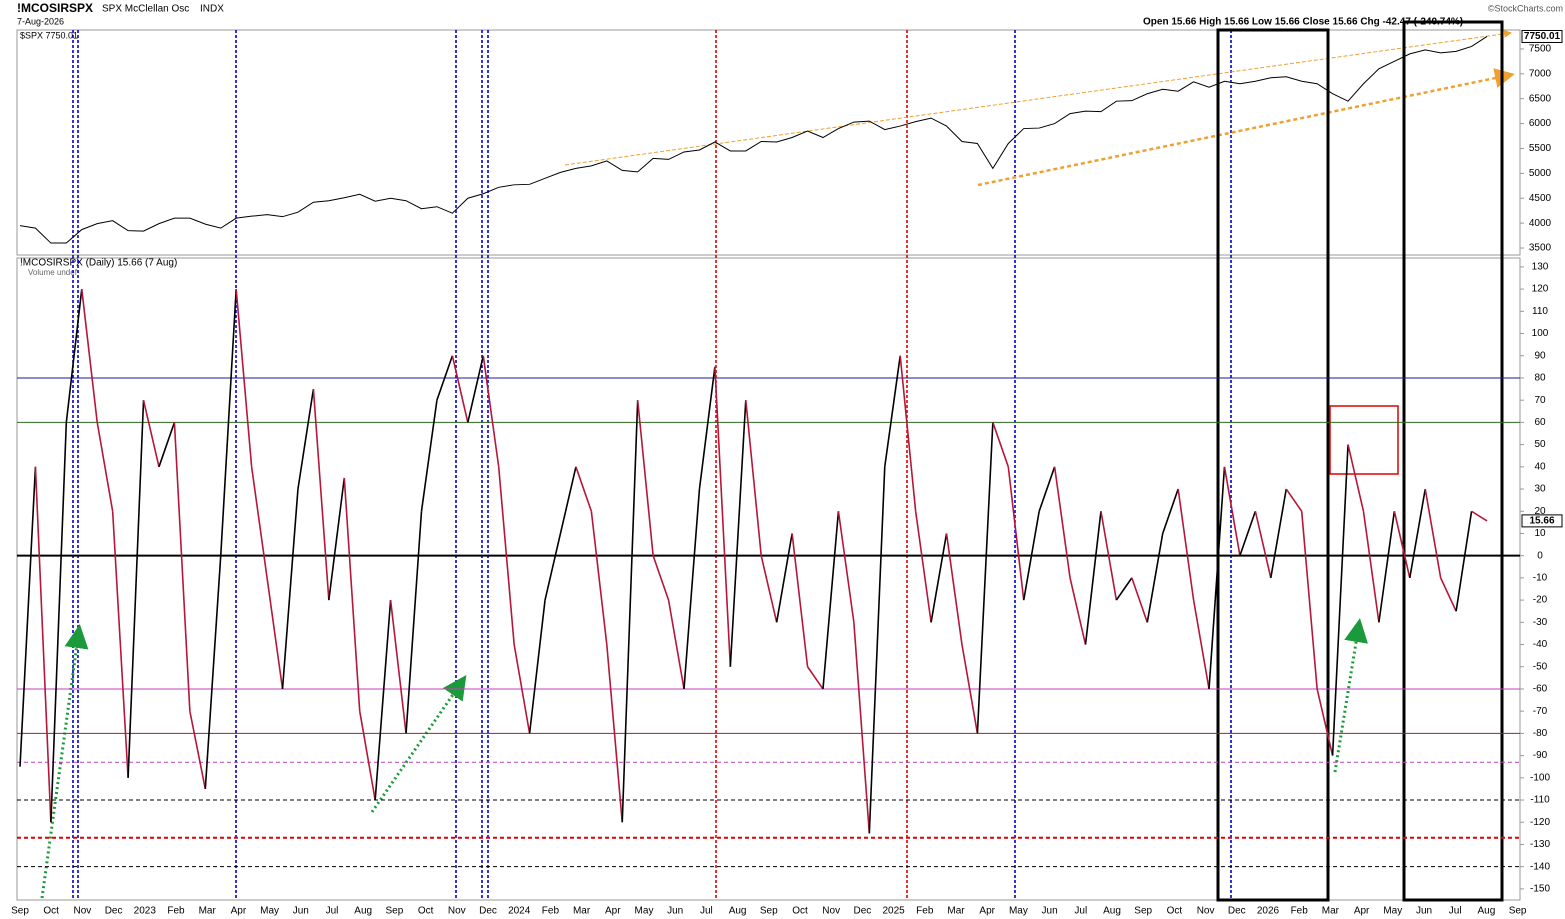  What do you see at coordinates (55, 8) in the screenshot?
I see `symbol: !MCOSIRSPX` at bounding box center [55, 8].